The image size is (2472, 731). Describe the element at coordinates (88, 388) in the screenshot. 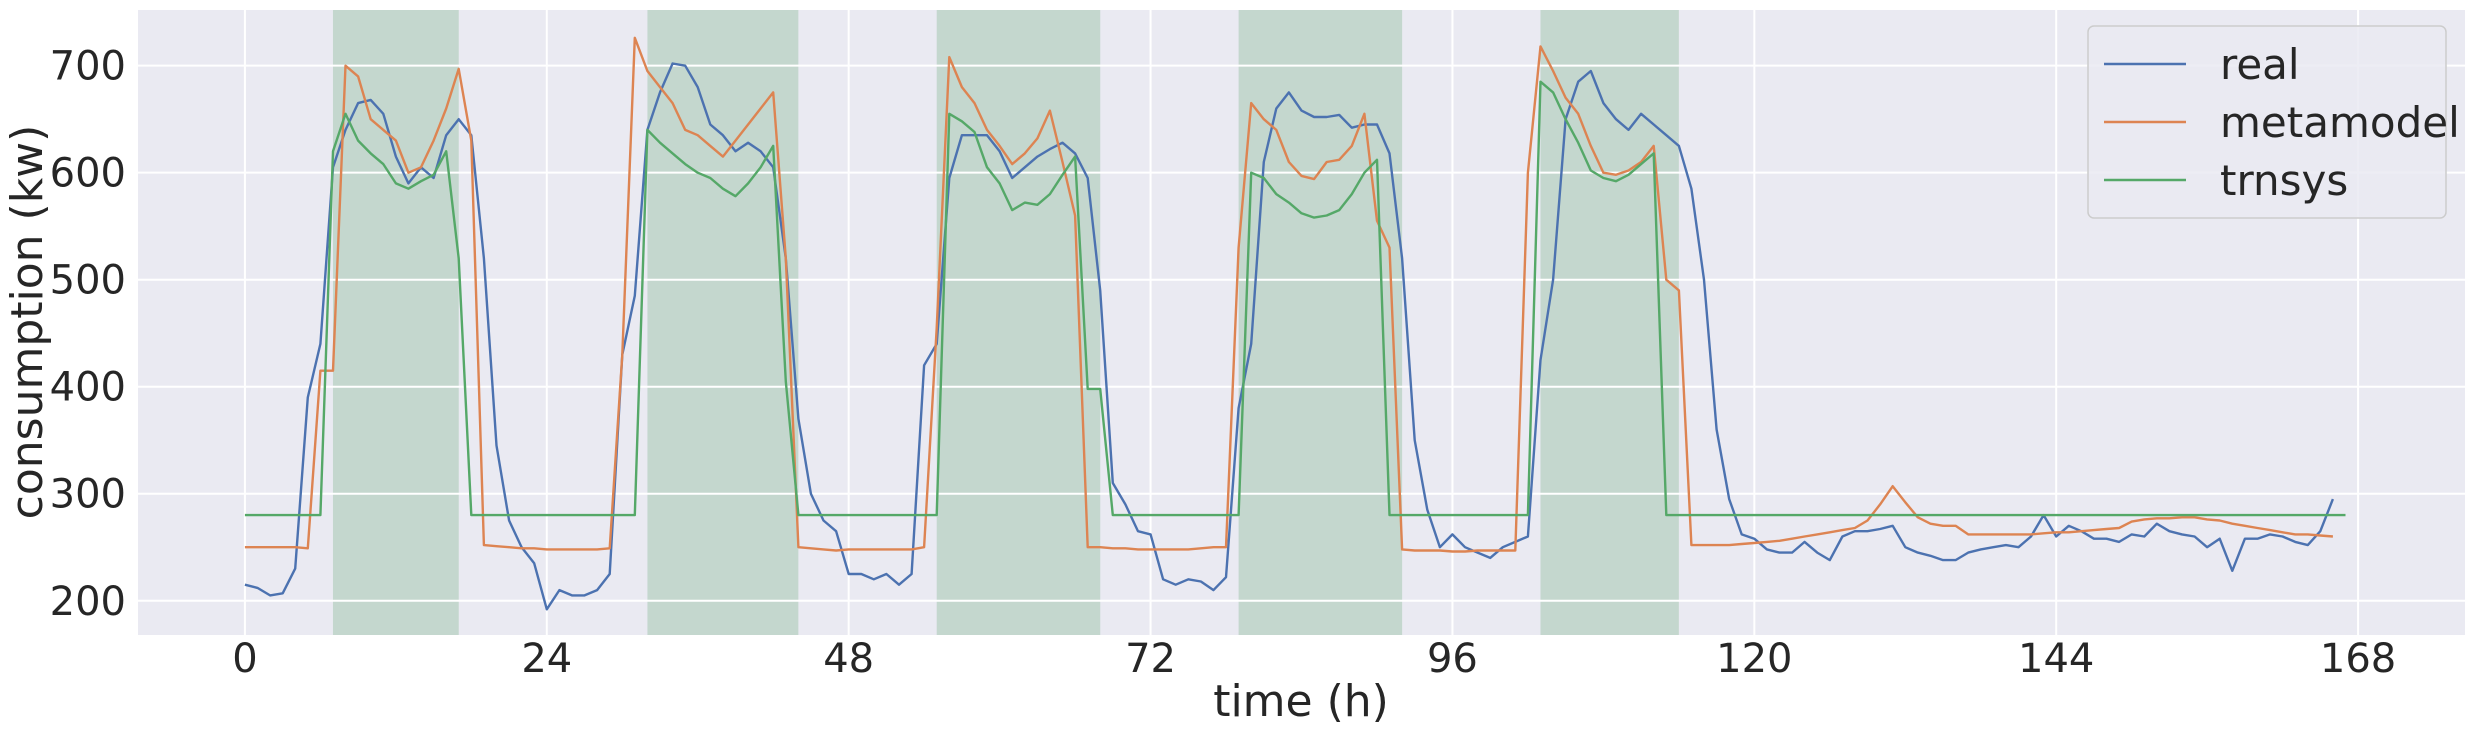

I see `y-tick-label: 400` at that location.